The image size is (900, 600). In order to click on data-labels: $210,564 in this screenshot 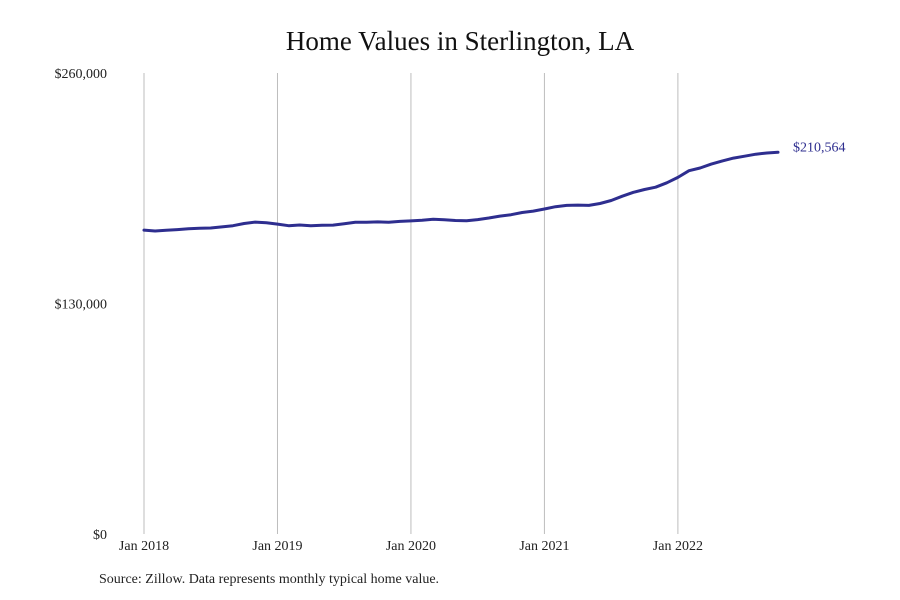, I will do `click(819, 147)`.